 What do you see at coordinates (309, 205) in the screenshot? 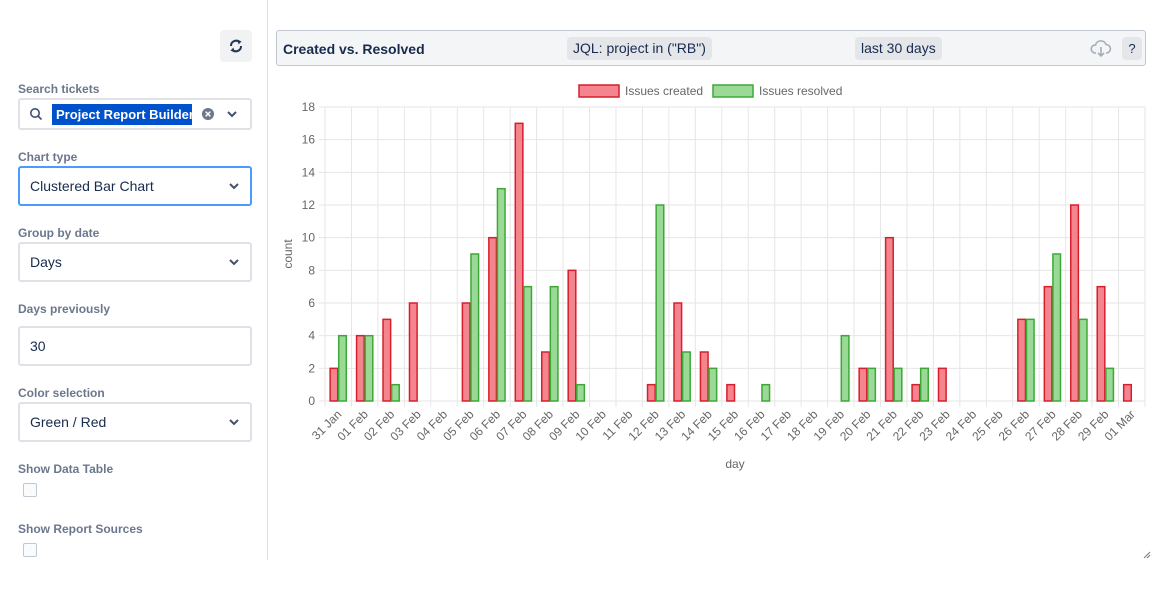
I see `y-tick-label: 12` at bounding box center [309, 205].